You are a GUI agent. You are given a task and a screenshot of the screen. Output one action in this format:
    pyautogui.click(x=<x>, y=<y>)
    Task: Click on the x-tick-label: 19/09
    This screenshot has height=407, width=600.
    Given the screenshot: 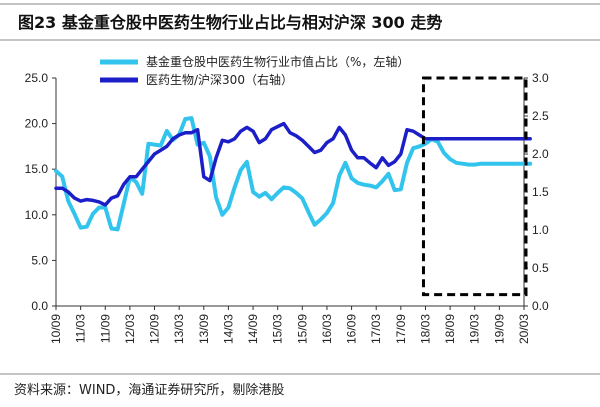 What is the action you would take?
    pyautogui.click(x=499, y=329)
    